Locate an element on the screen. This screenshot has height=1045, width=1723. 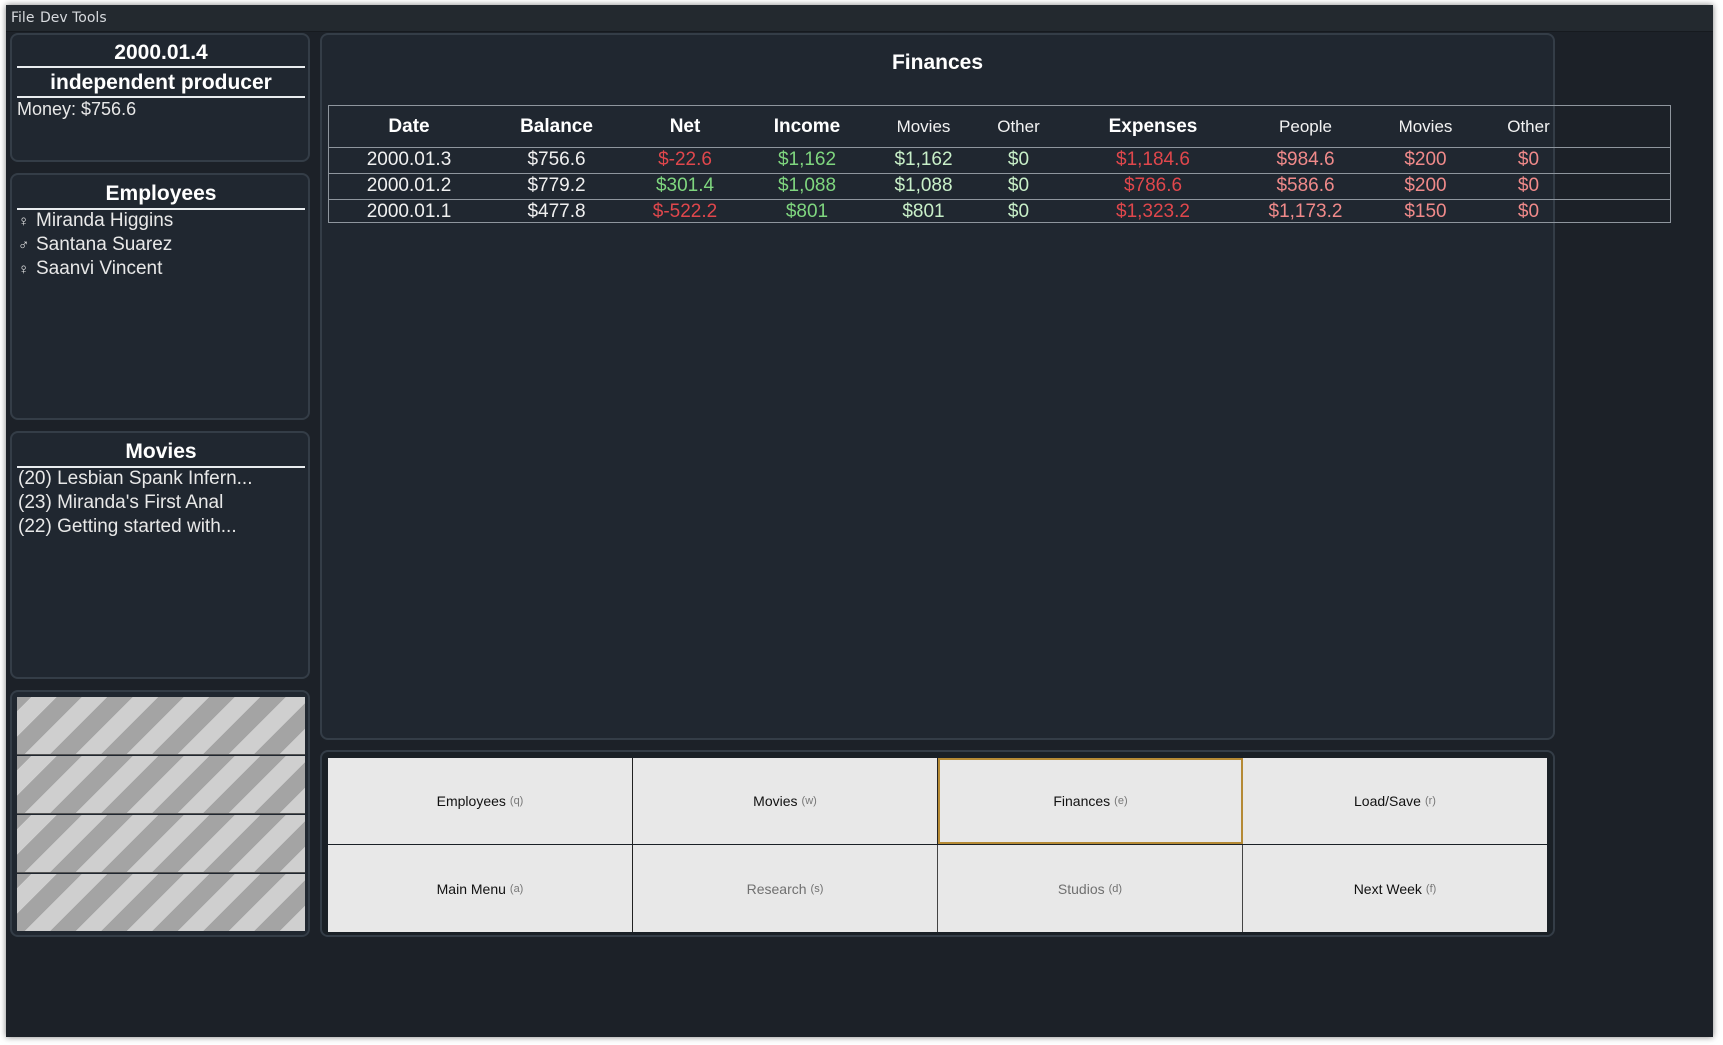
load-save-nav-button: Load/Save (r) is located at coordinates (1395, 801).